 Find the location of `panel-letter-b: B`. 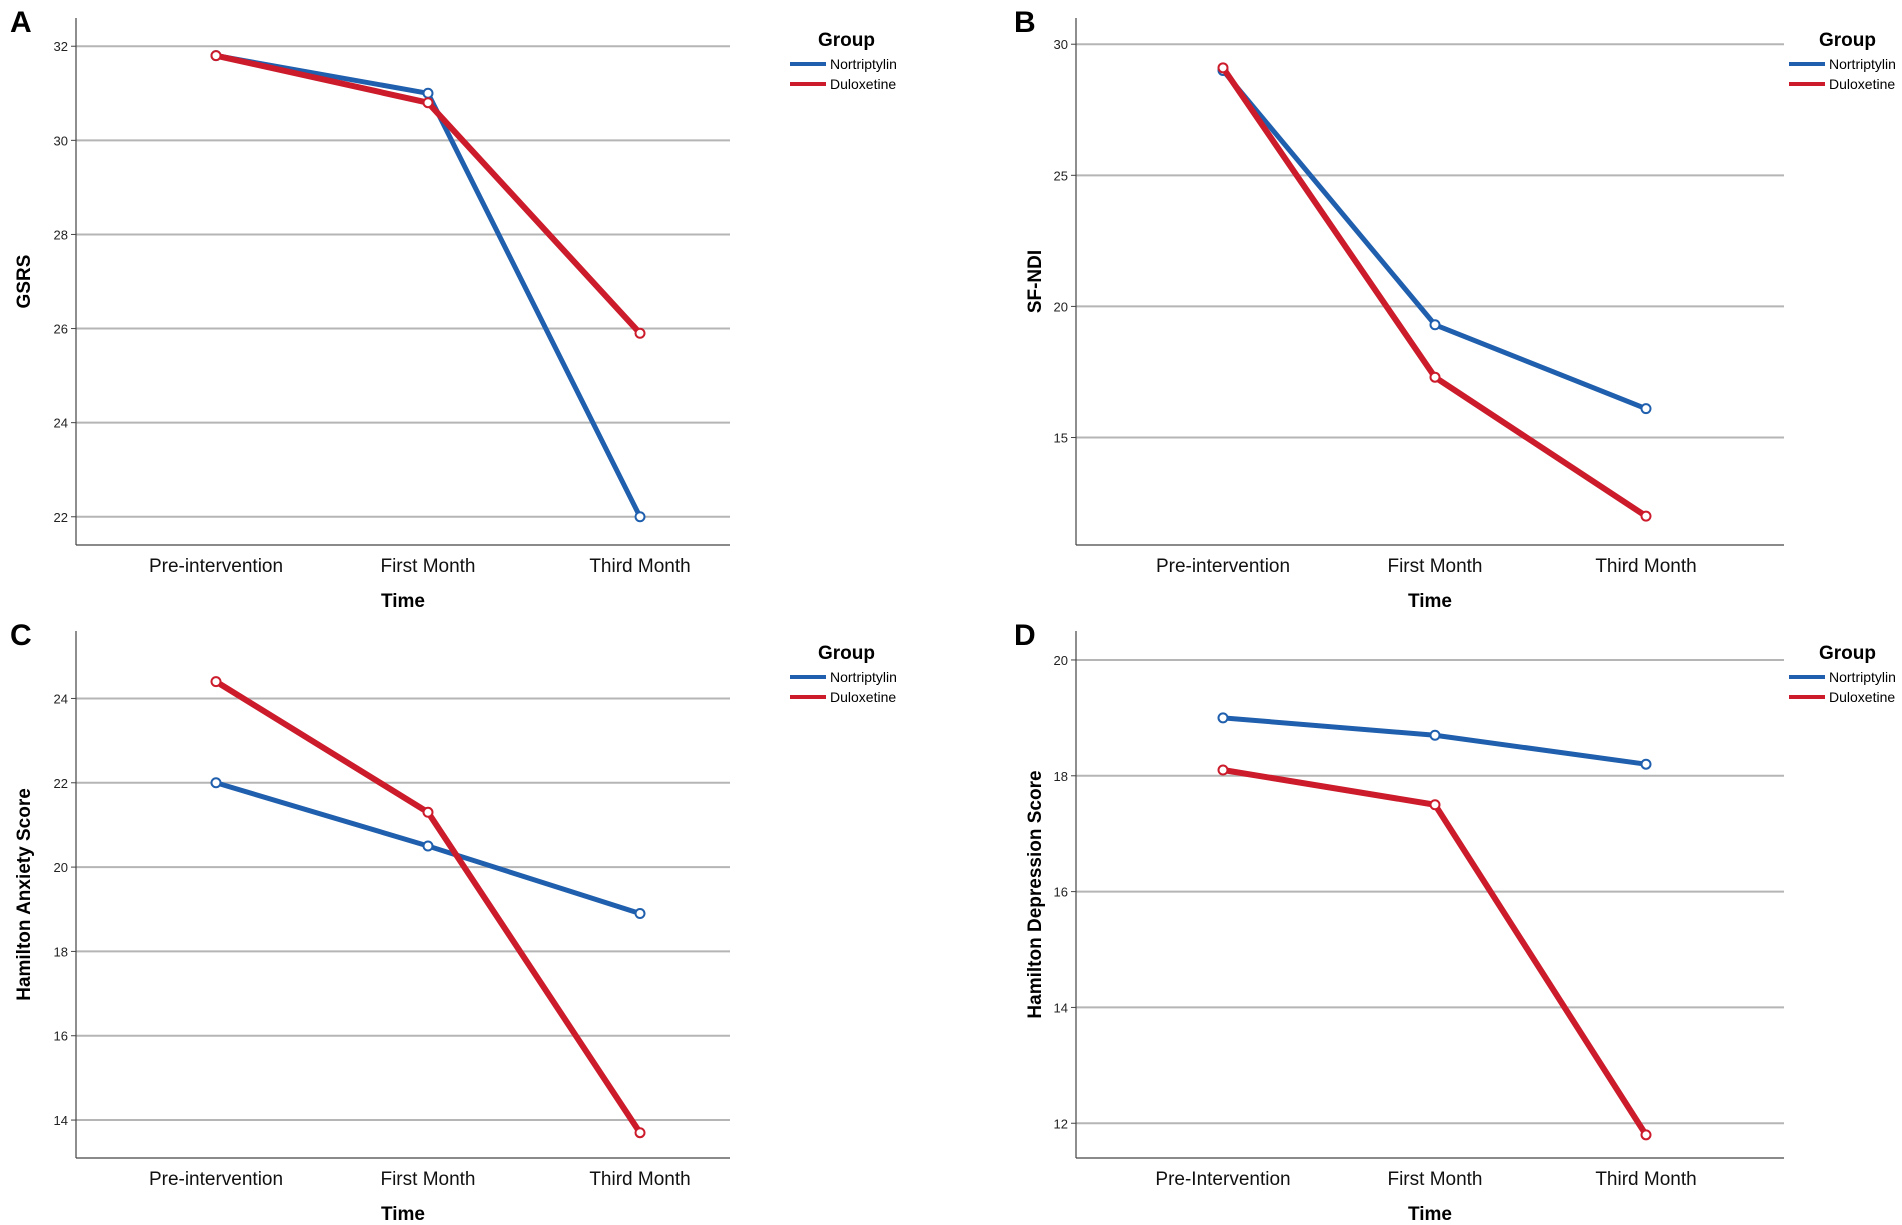

panel-letter-b: B is located at coordinates (1025, 22).